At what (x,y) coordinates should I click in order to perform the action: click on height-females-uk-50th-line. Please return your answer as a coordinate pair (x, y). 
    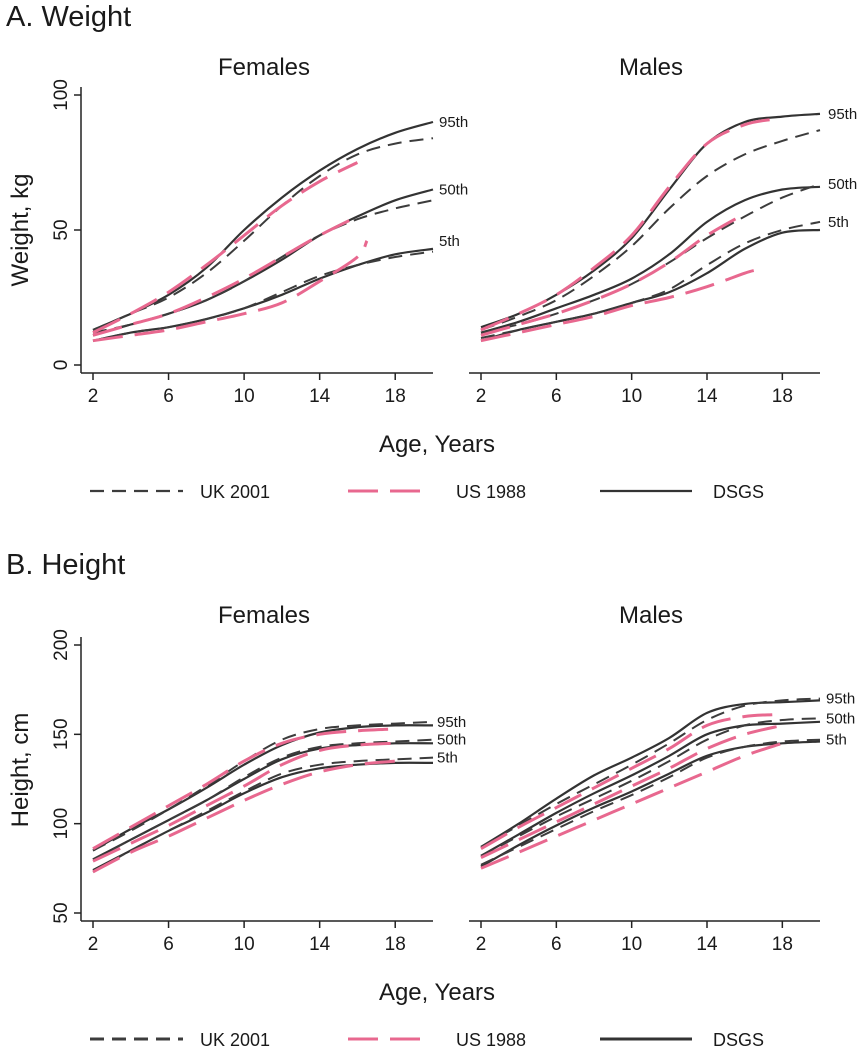
    Looking at the image, I should click on (263, 799).